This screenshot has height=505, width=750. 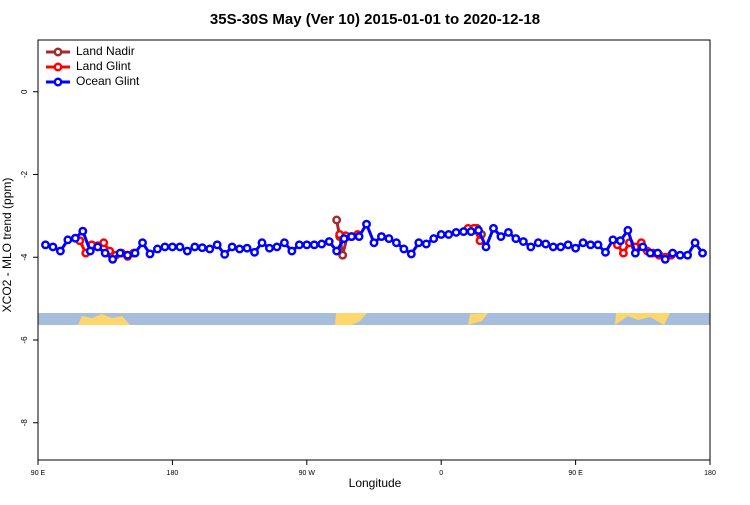 I want to click on y-tick-label: -8, so click(x=24, y=423).